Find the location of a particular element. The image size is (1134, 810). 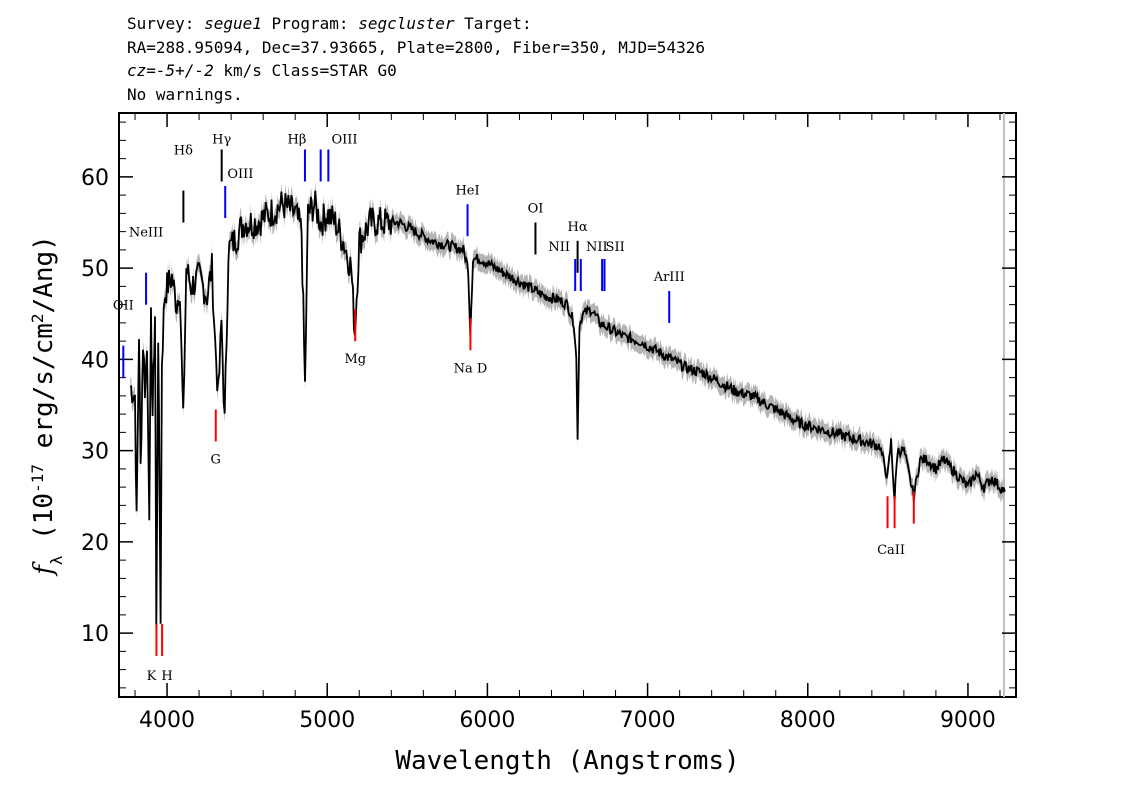

spectral-line-label: ArIII is located at coordinates (669, 277).